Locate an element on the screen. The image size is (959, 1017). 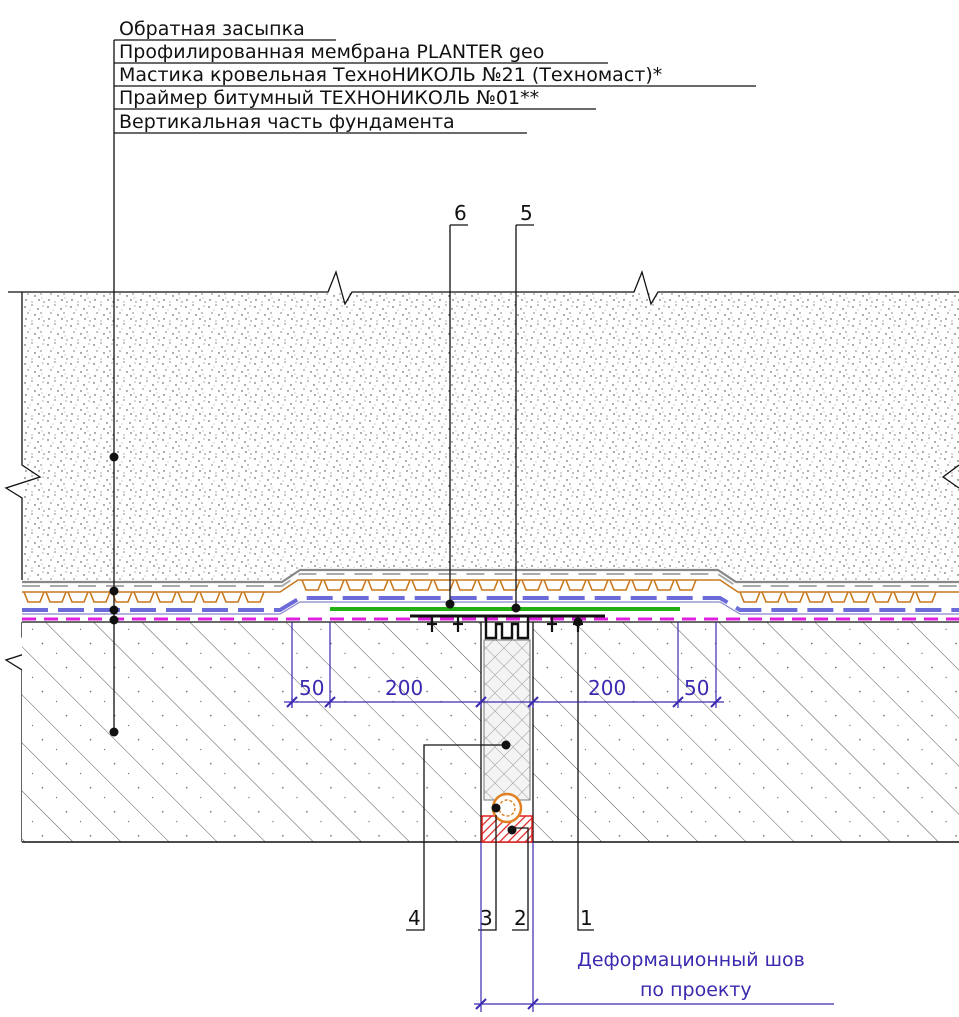
callout-foundation: Вертикальная часть фундамента is located at coordinates (287, 122).